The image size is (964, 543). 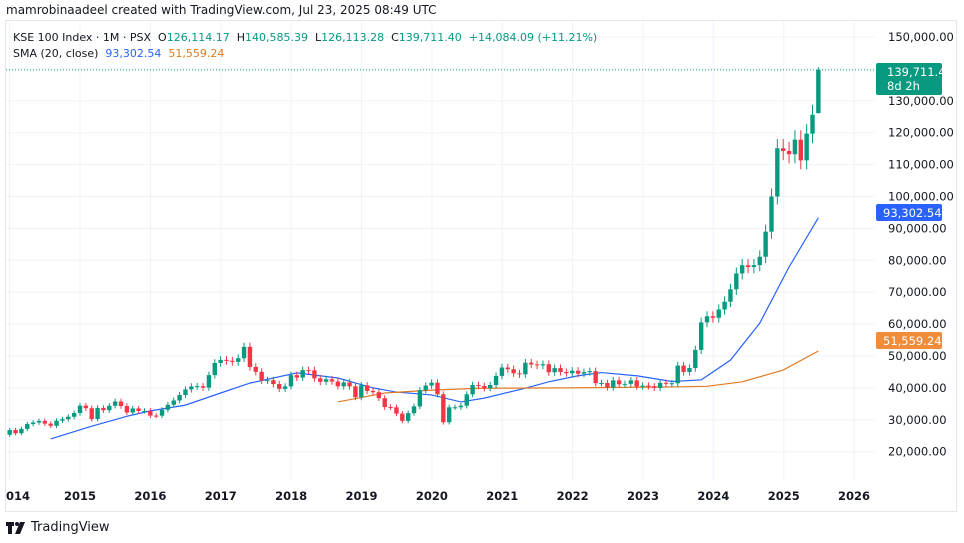 What do you see at coordinates (353, 37) in the screenshot?
I see `low-value: 126,113.28` at bounding box center [353, 37].